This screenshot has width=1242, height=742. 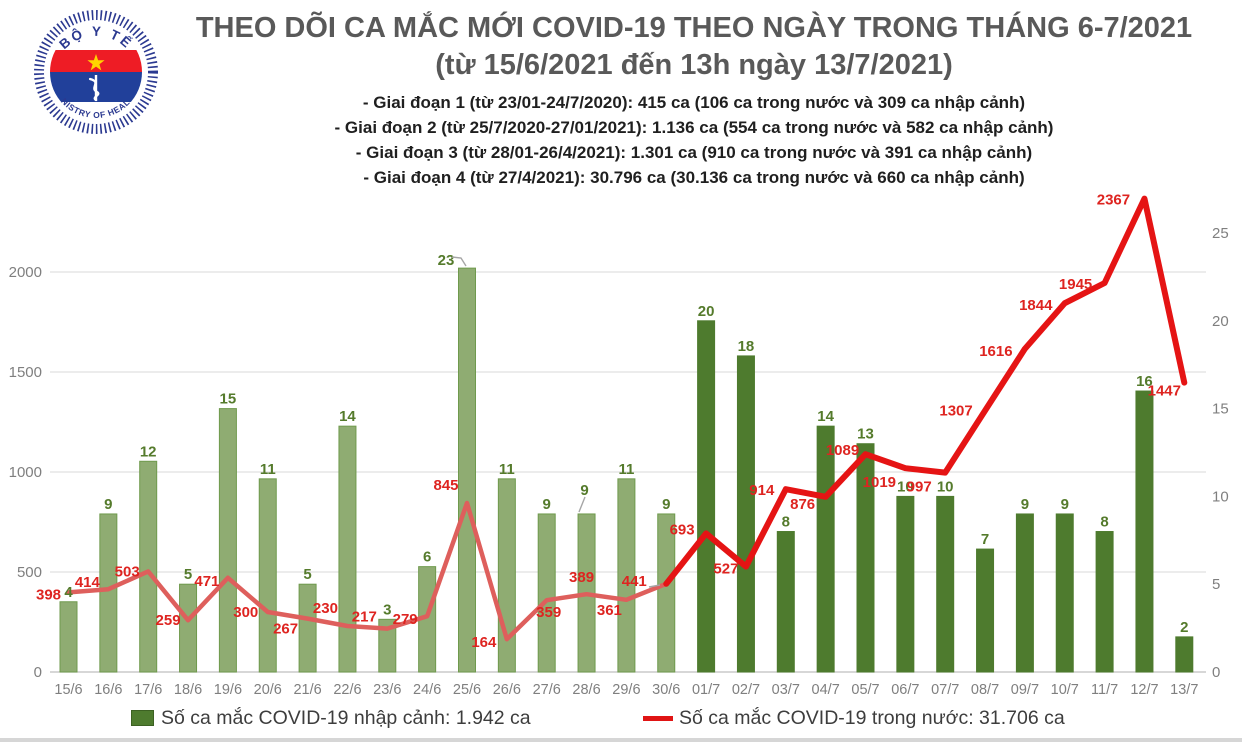 What do you see at coordinates (405, 619) in the screenshot?
I see `line-label-24/6: 279` at bounding box center [405, 619].